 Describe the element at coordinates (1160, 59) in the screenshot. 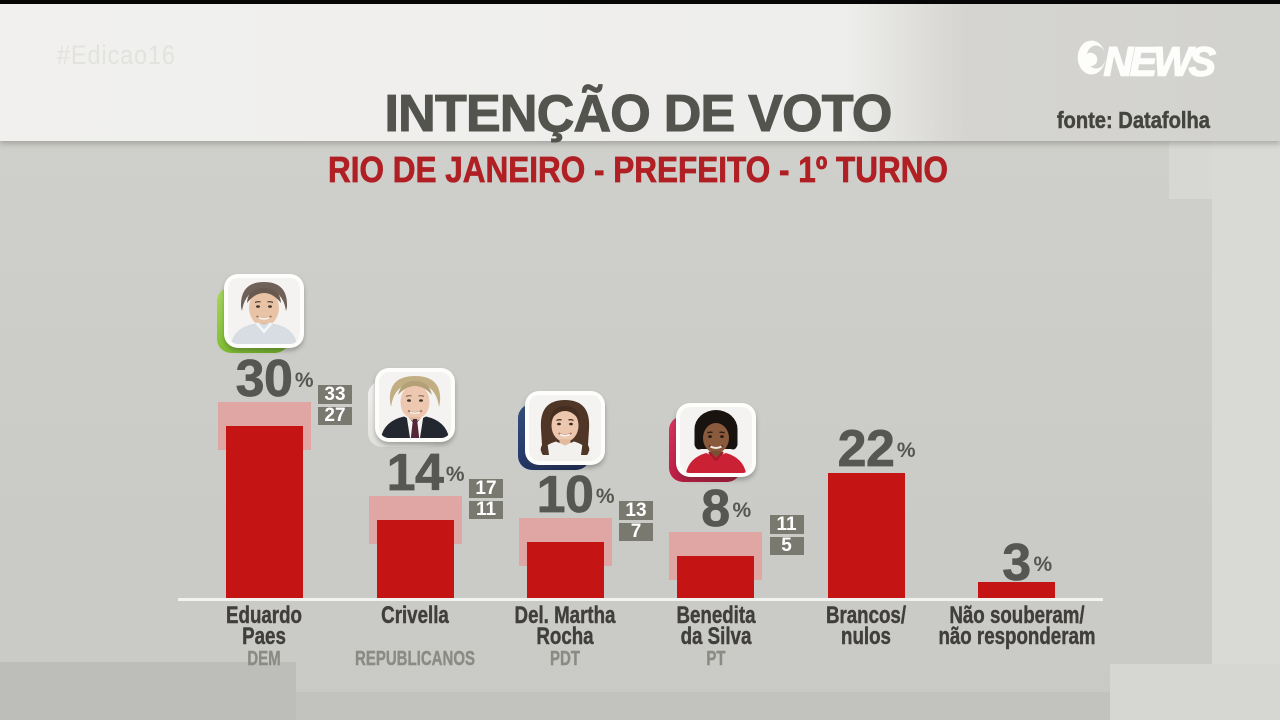

I see `svg-text: NEWS` at that location.